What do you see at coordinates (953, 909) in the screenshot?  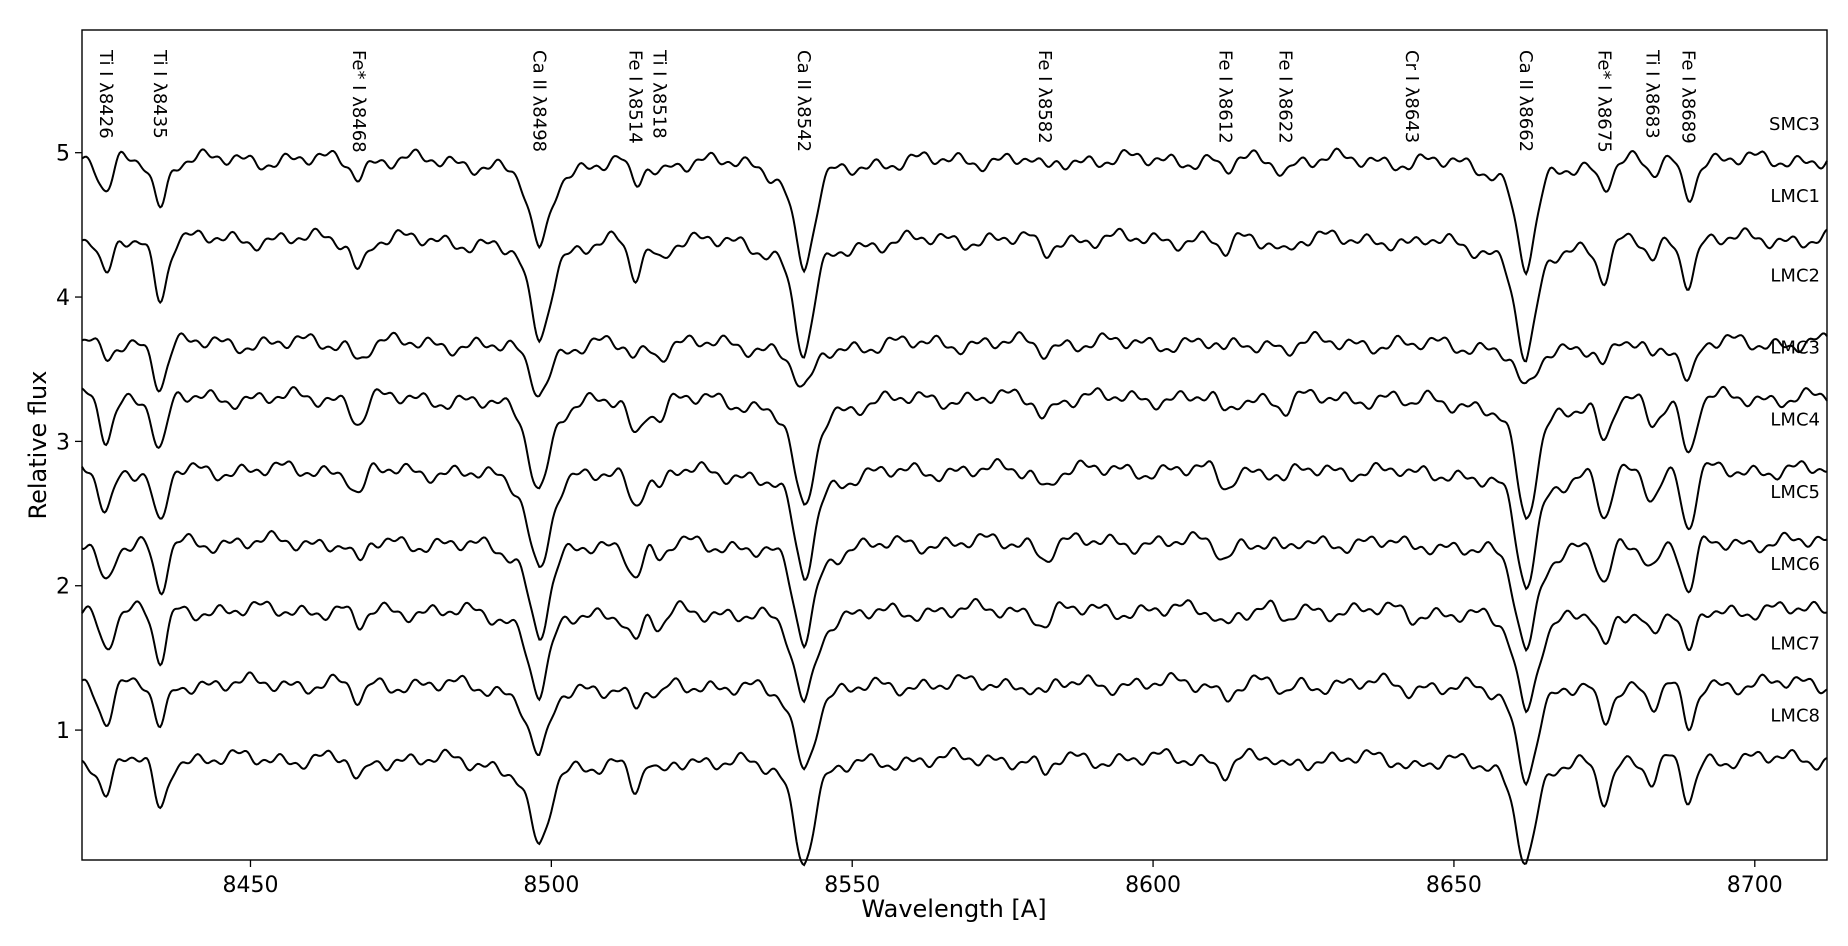 I see `x-axis-title: Wavelength [A]` at bounding box center [953, 909].